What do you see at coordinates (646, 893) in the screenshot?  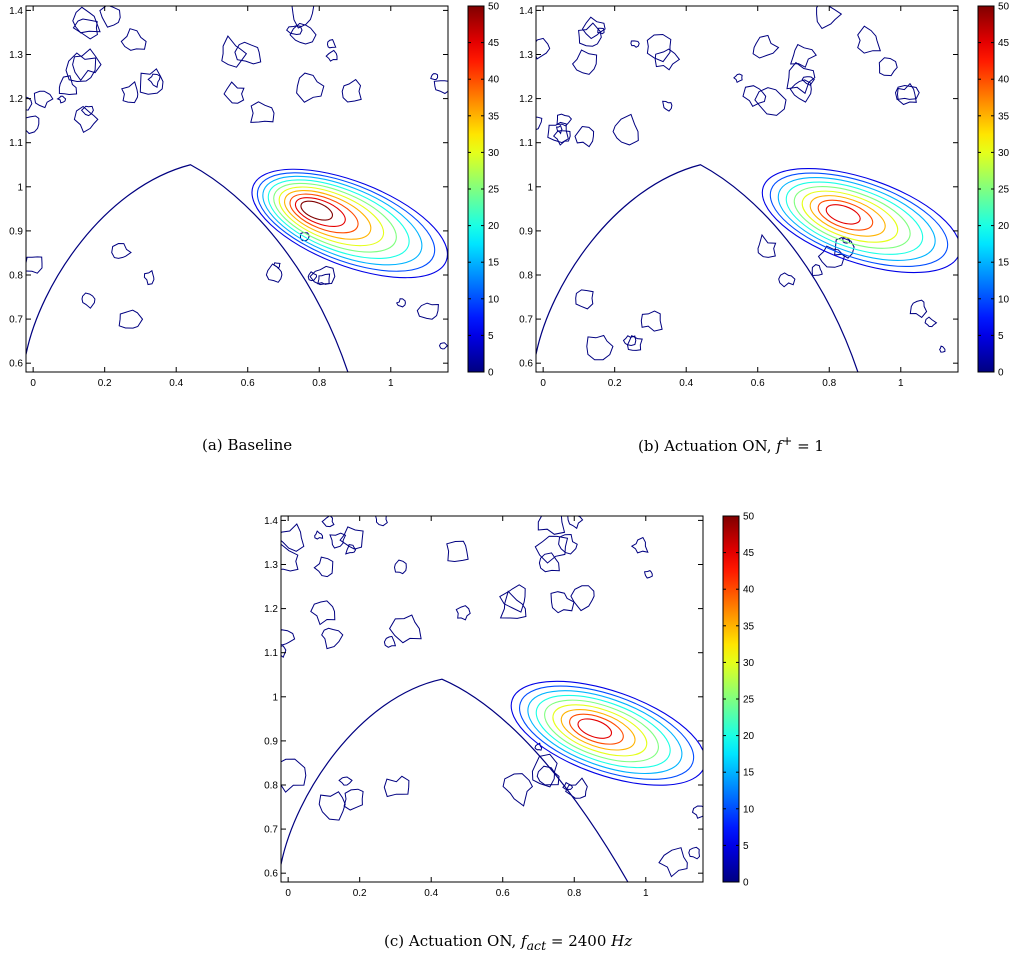 I see `x-tick-label: 1` at bounding box center [646, 893].